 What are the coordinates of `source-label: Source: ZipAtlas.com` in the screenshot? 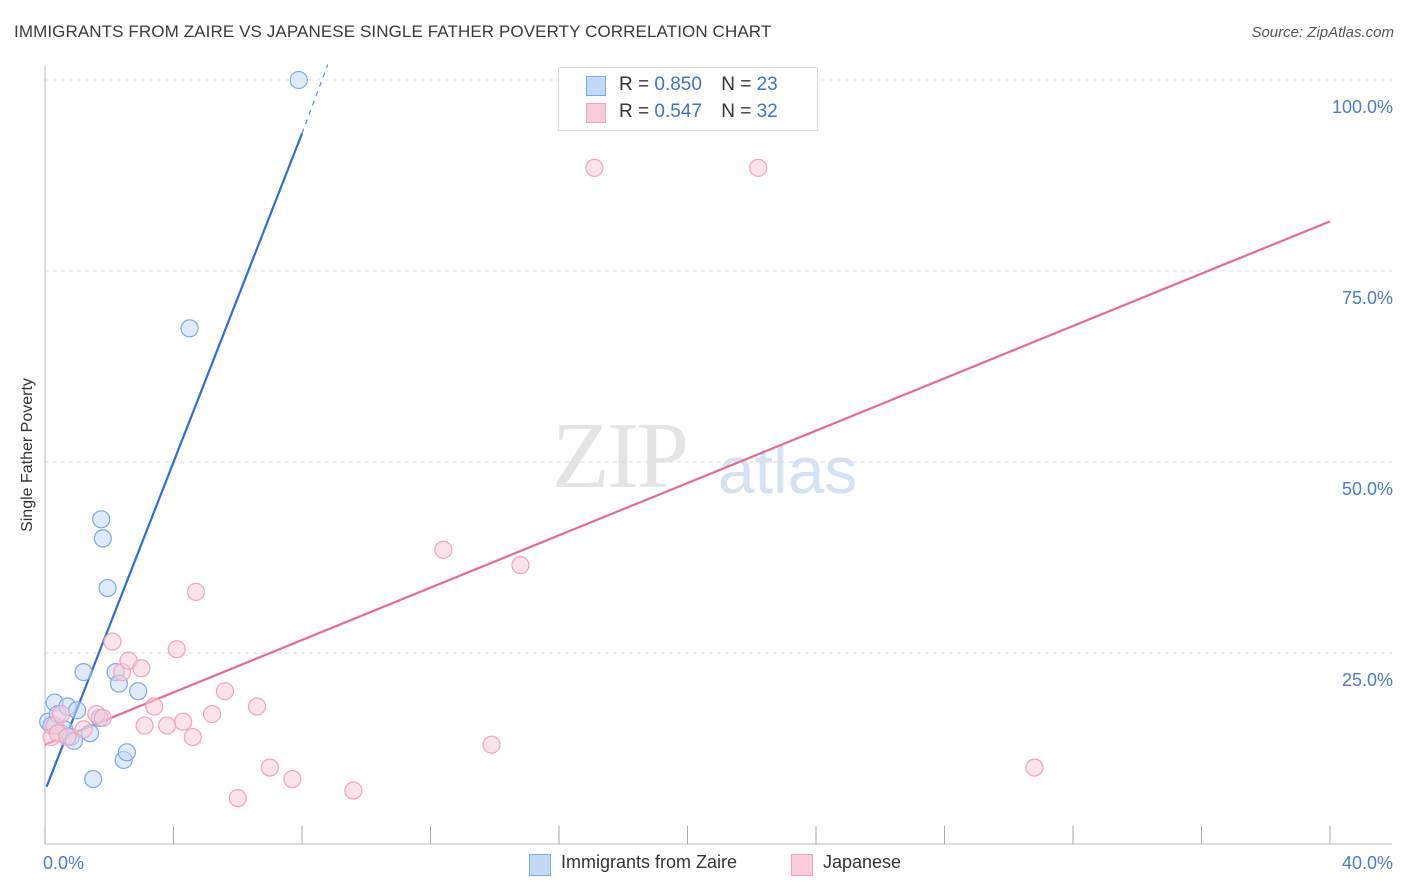 It's located at (1322, 32).